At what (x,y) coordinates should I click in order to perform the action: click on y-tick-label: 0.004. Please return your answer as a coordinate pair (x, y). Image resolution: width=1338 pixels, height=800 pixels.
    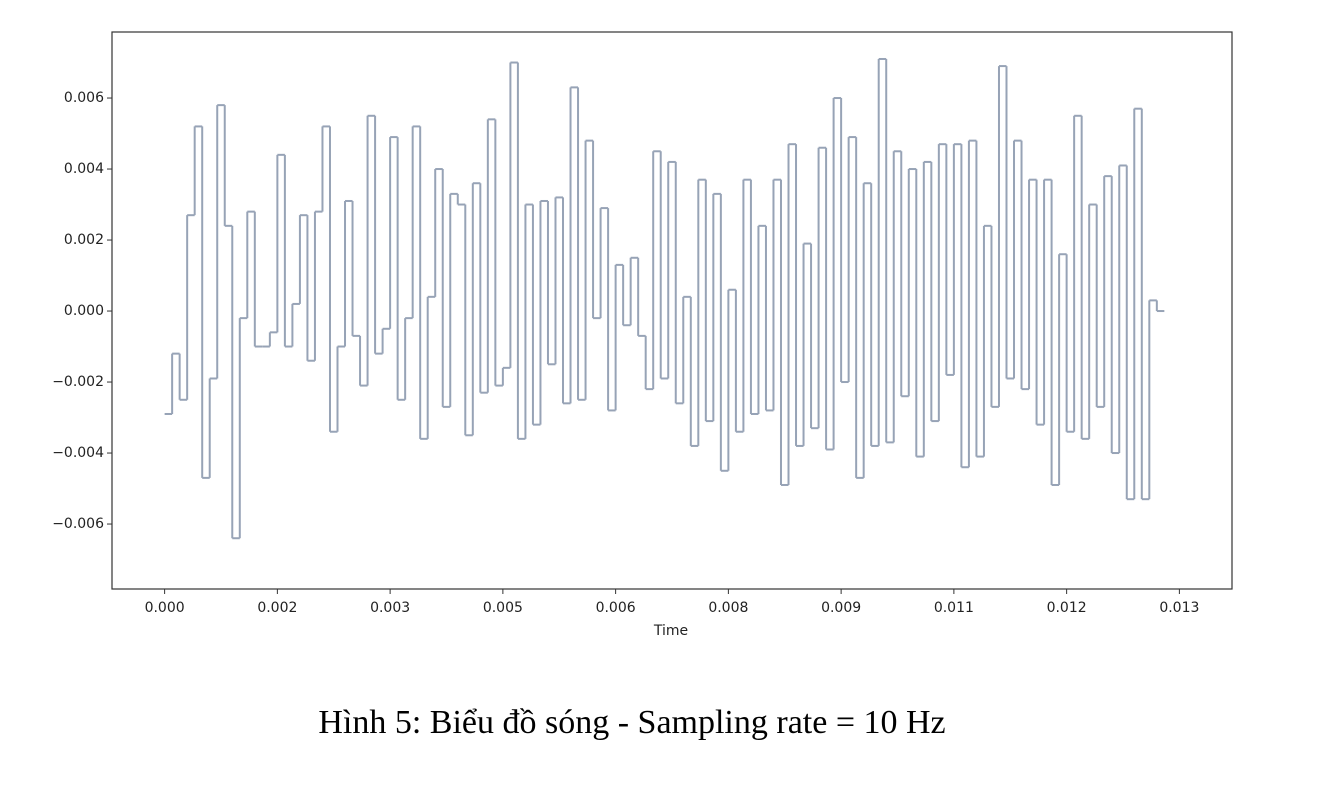
    Looking at the image, I should click on (84, 169).